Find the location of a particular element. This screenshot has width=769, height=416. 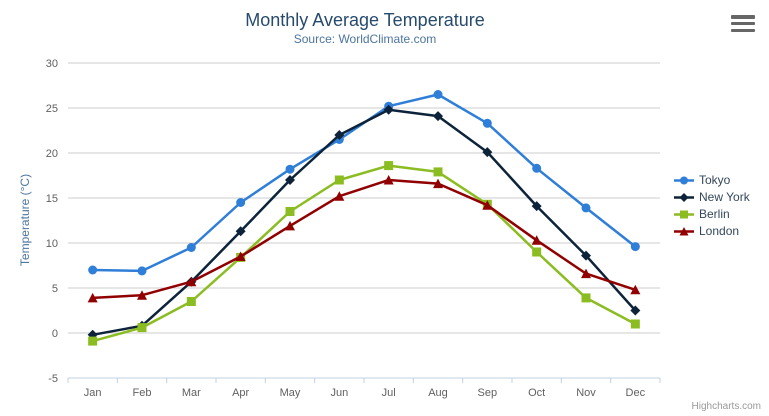

legend-label: London is located at coordinates (719, 231).